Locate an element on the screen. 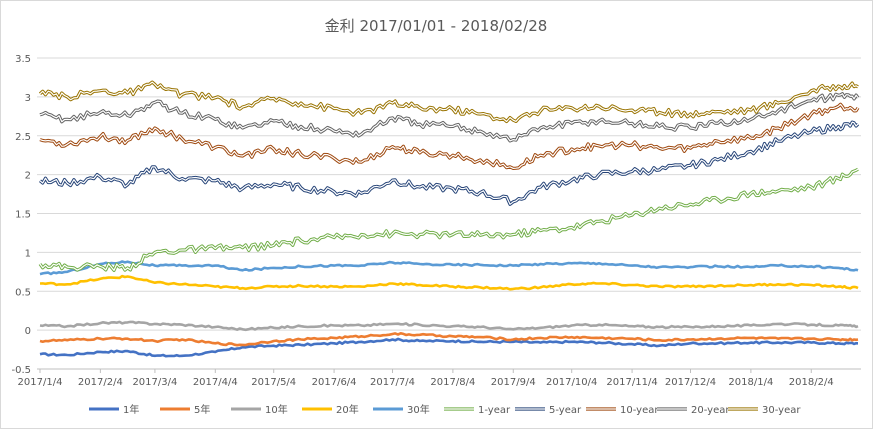 This screenshot has width=873, height=429. legend-item: 20年 is located at coordinates (330, 409).